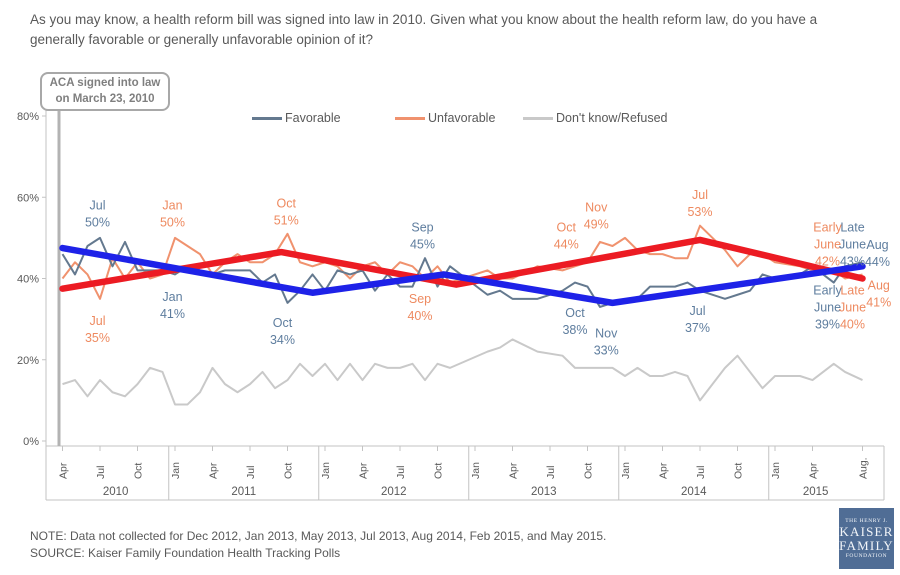 The height and width of the screenshot is (575, 900). Describe the element at coordinates (694, 492) in the screenshot. I see `year-label: 2014` at that location.